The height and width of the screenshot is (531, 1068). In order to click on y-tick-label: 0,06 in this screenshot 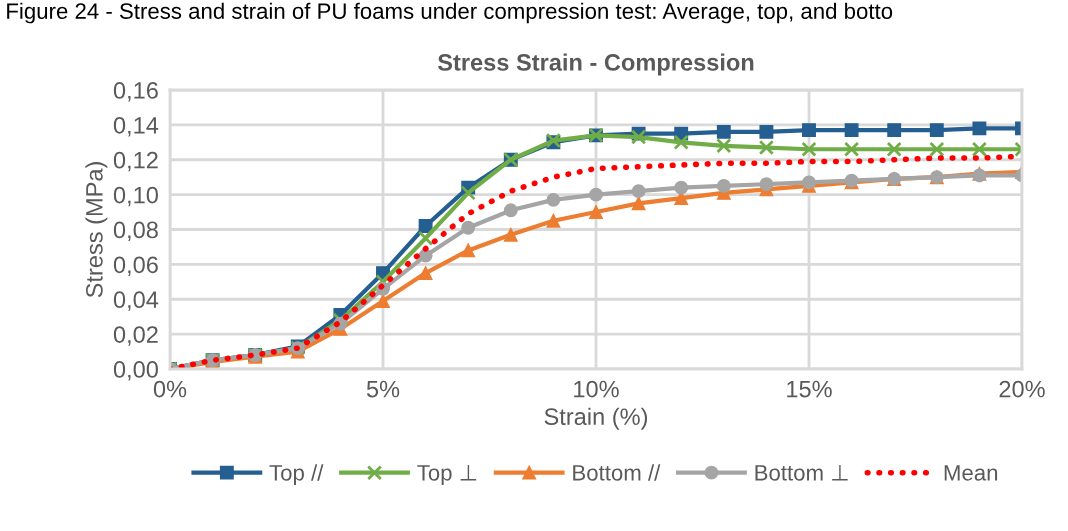, I will do `click(135, 266)`.